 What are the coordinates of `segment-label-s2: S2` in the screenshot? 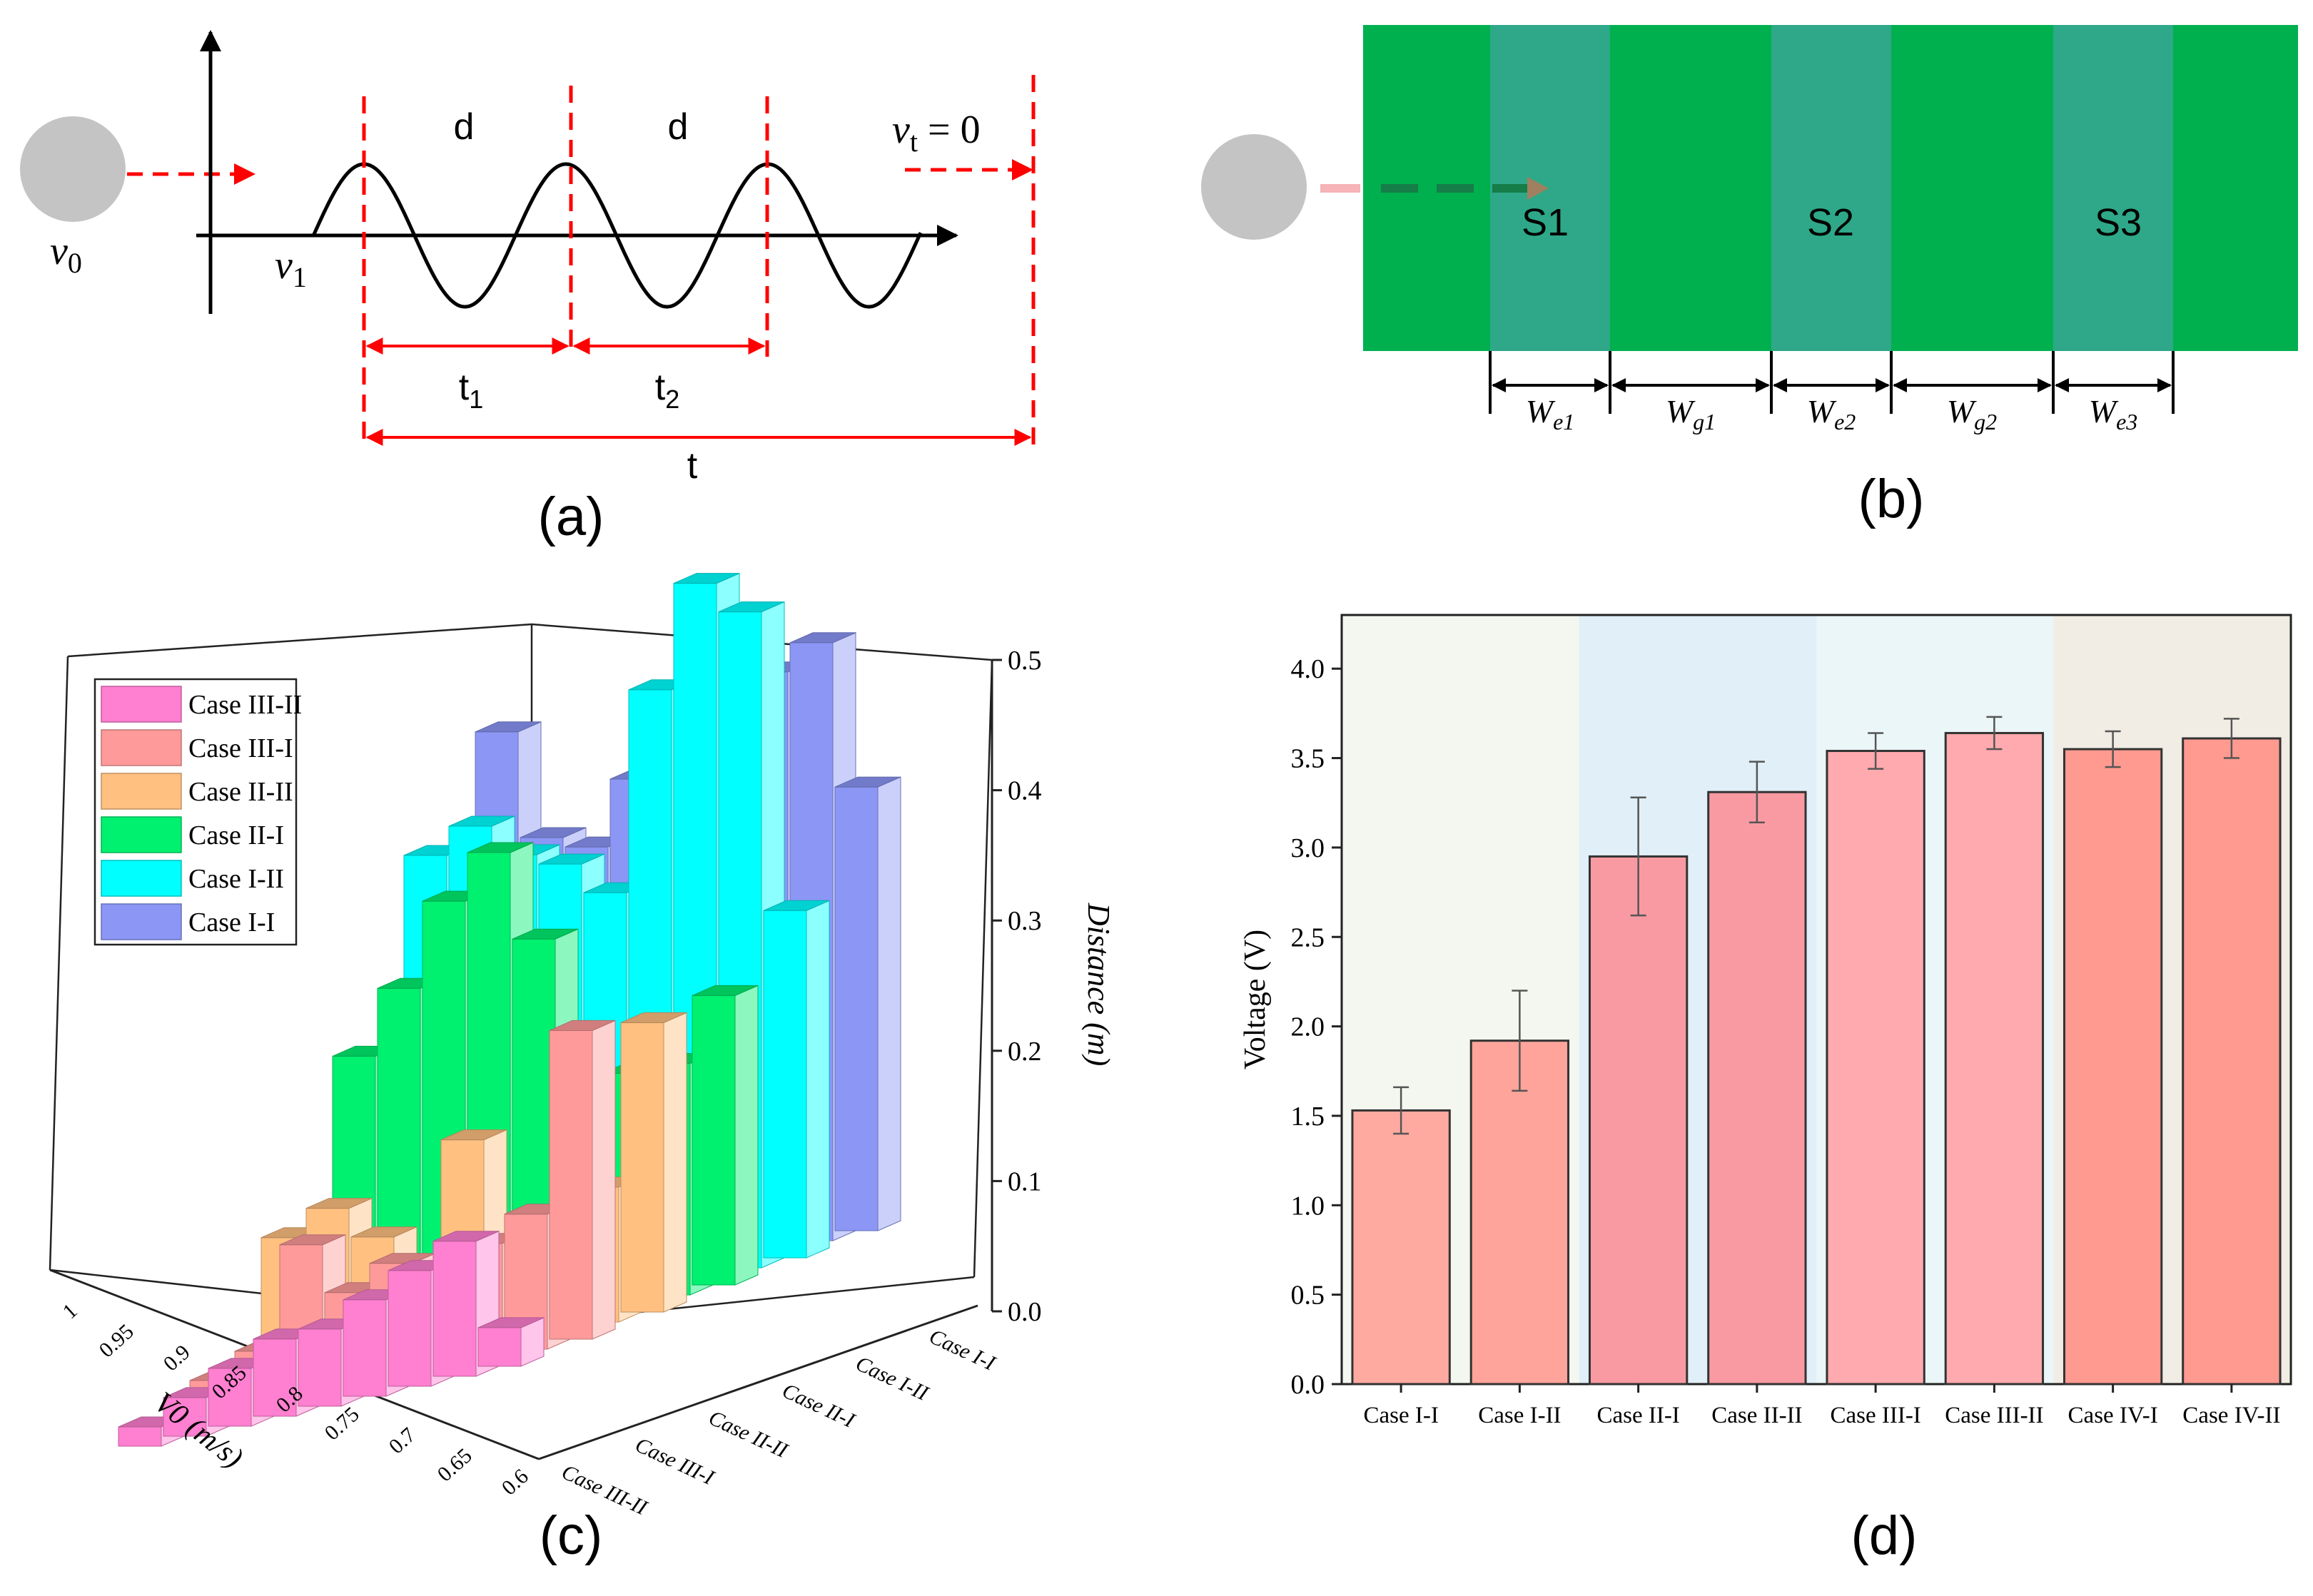 It's located at (1830, 222).